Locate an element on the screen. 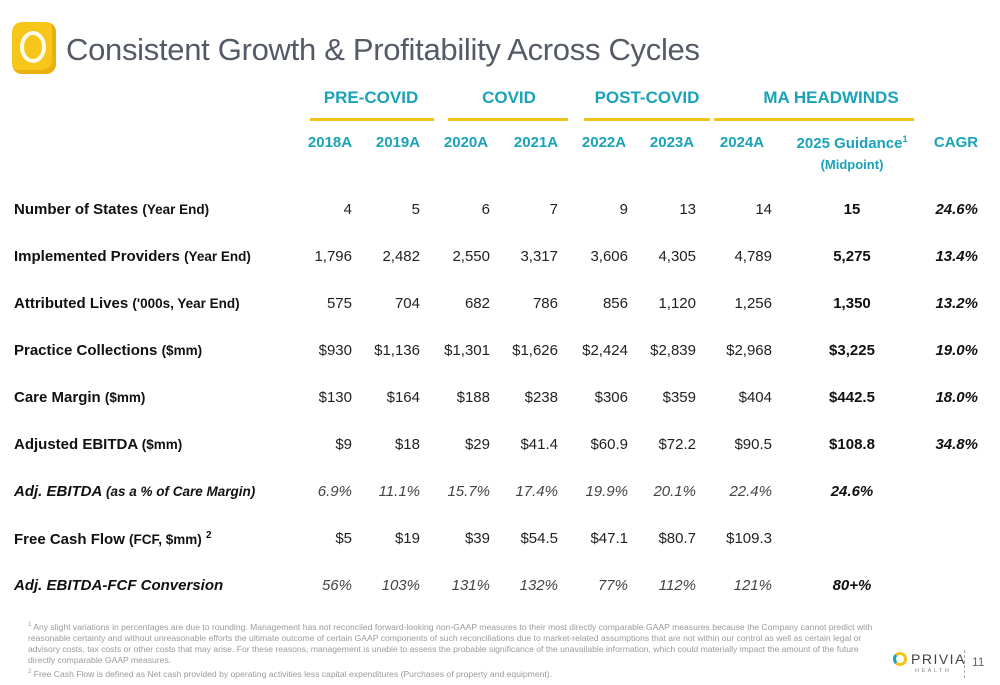  table-cell: 56% is located at coordinates (336, 585).